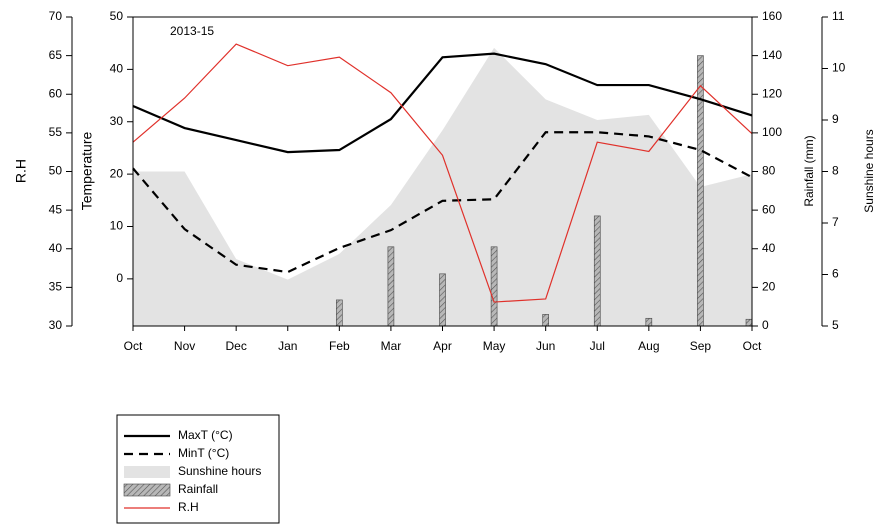 The image size is (878, 524). Describe the element at coordinates (838, 16) in the screenshot. I see `y3-tick-label: 11` at that location.